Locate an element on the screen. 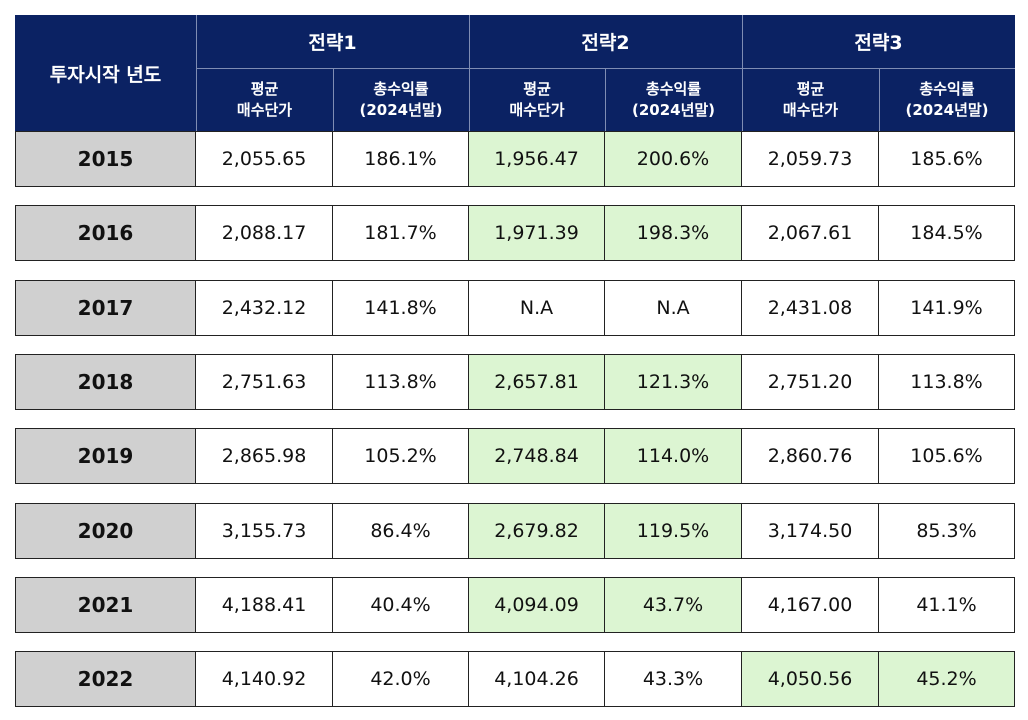 This screenshot has width=1028, height=720. avg-price-cell-1: 3,155.73 is located at coordinates (264, 531).